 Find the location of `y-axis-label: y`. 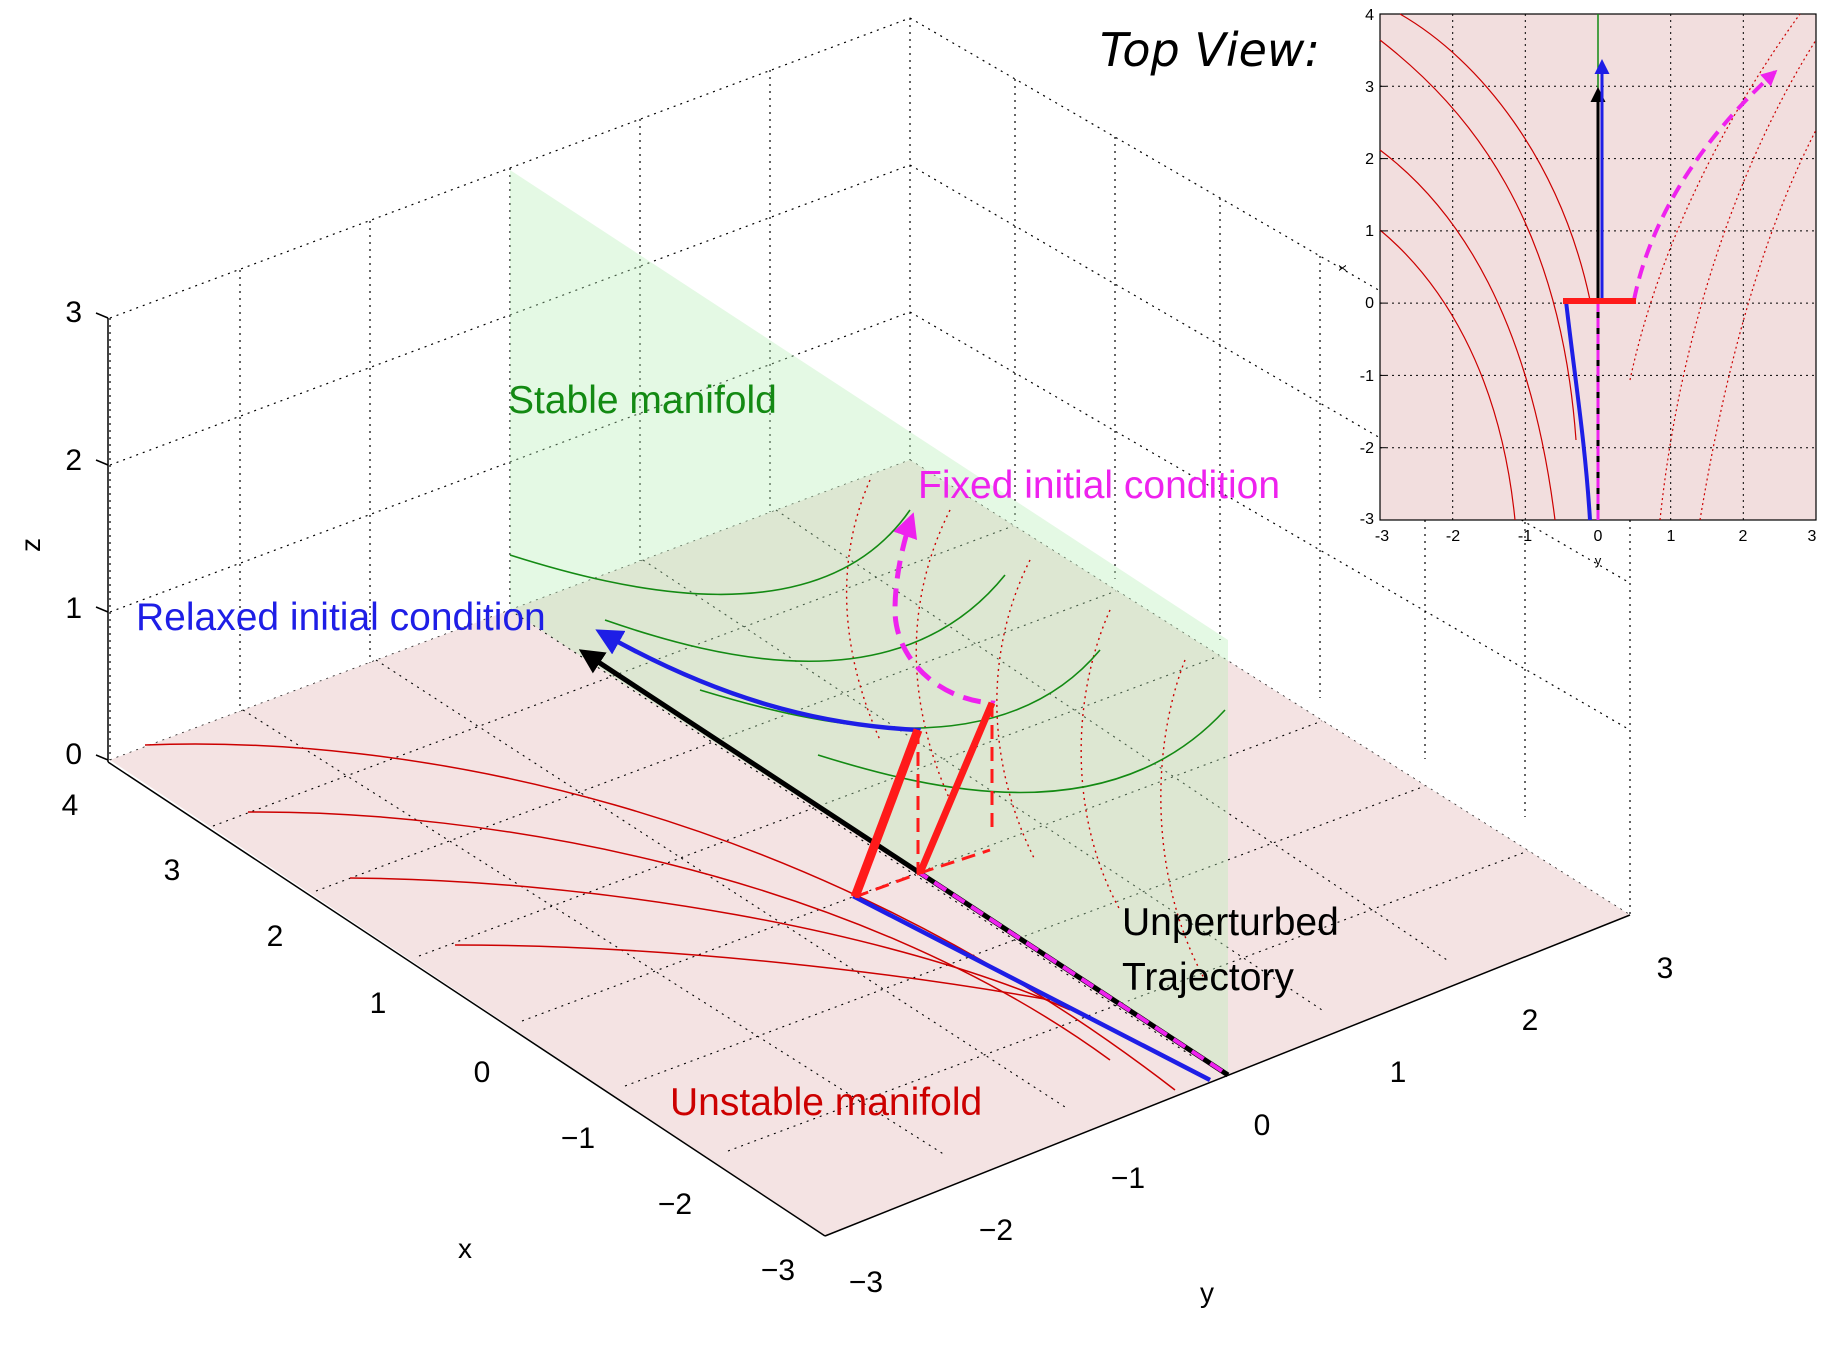

y-axis-label: y is located at coordinates (1207, 1292).